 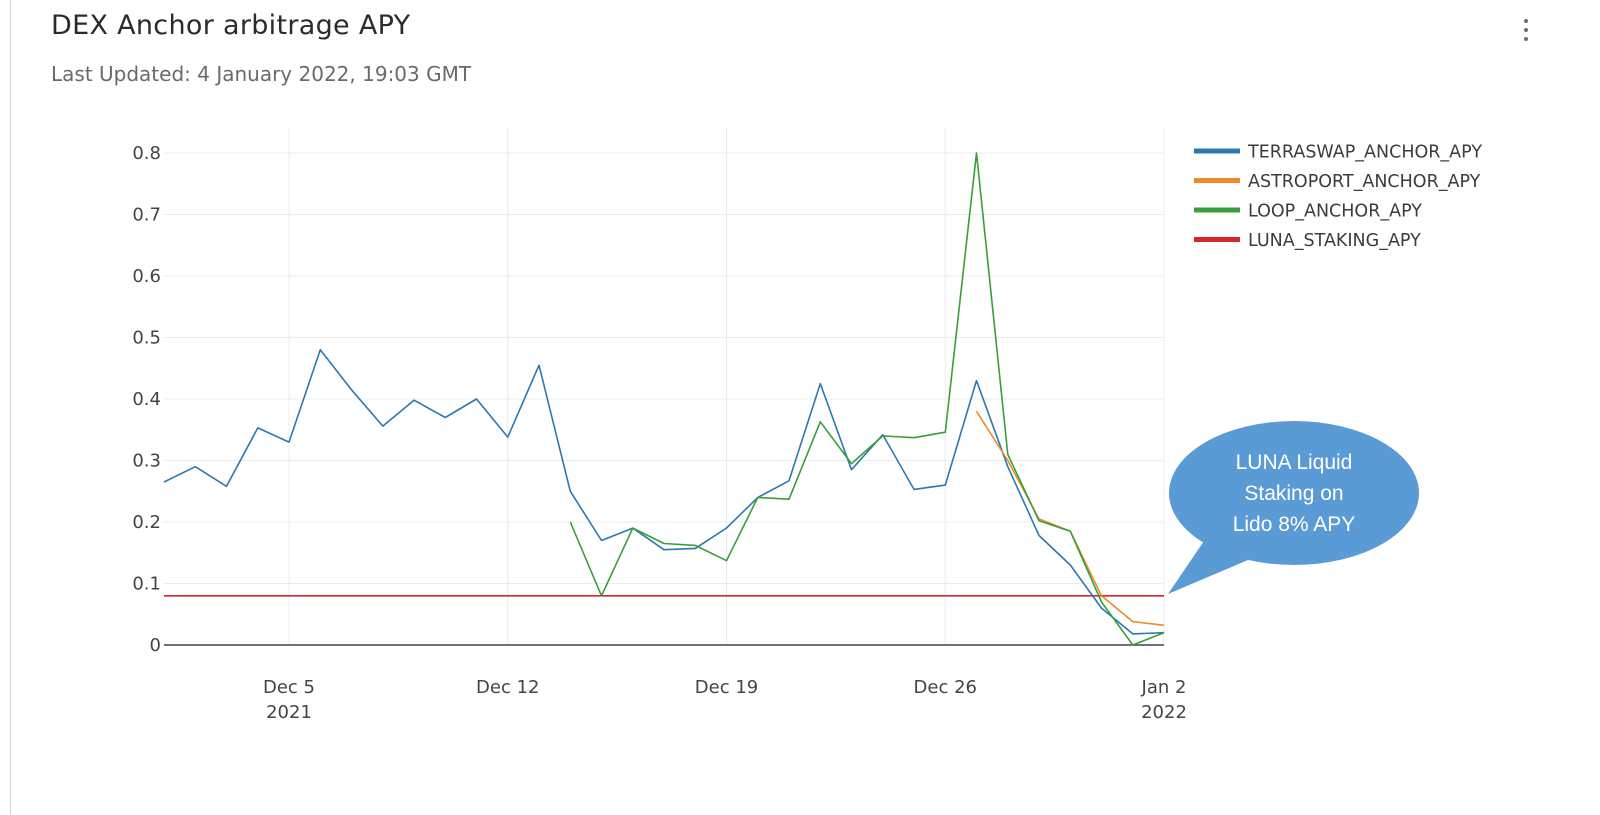 I want to click on callout-text-line: Lido 8% APY, so click(x=1294, y=524).